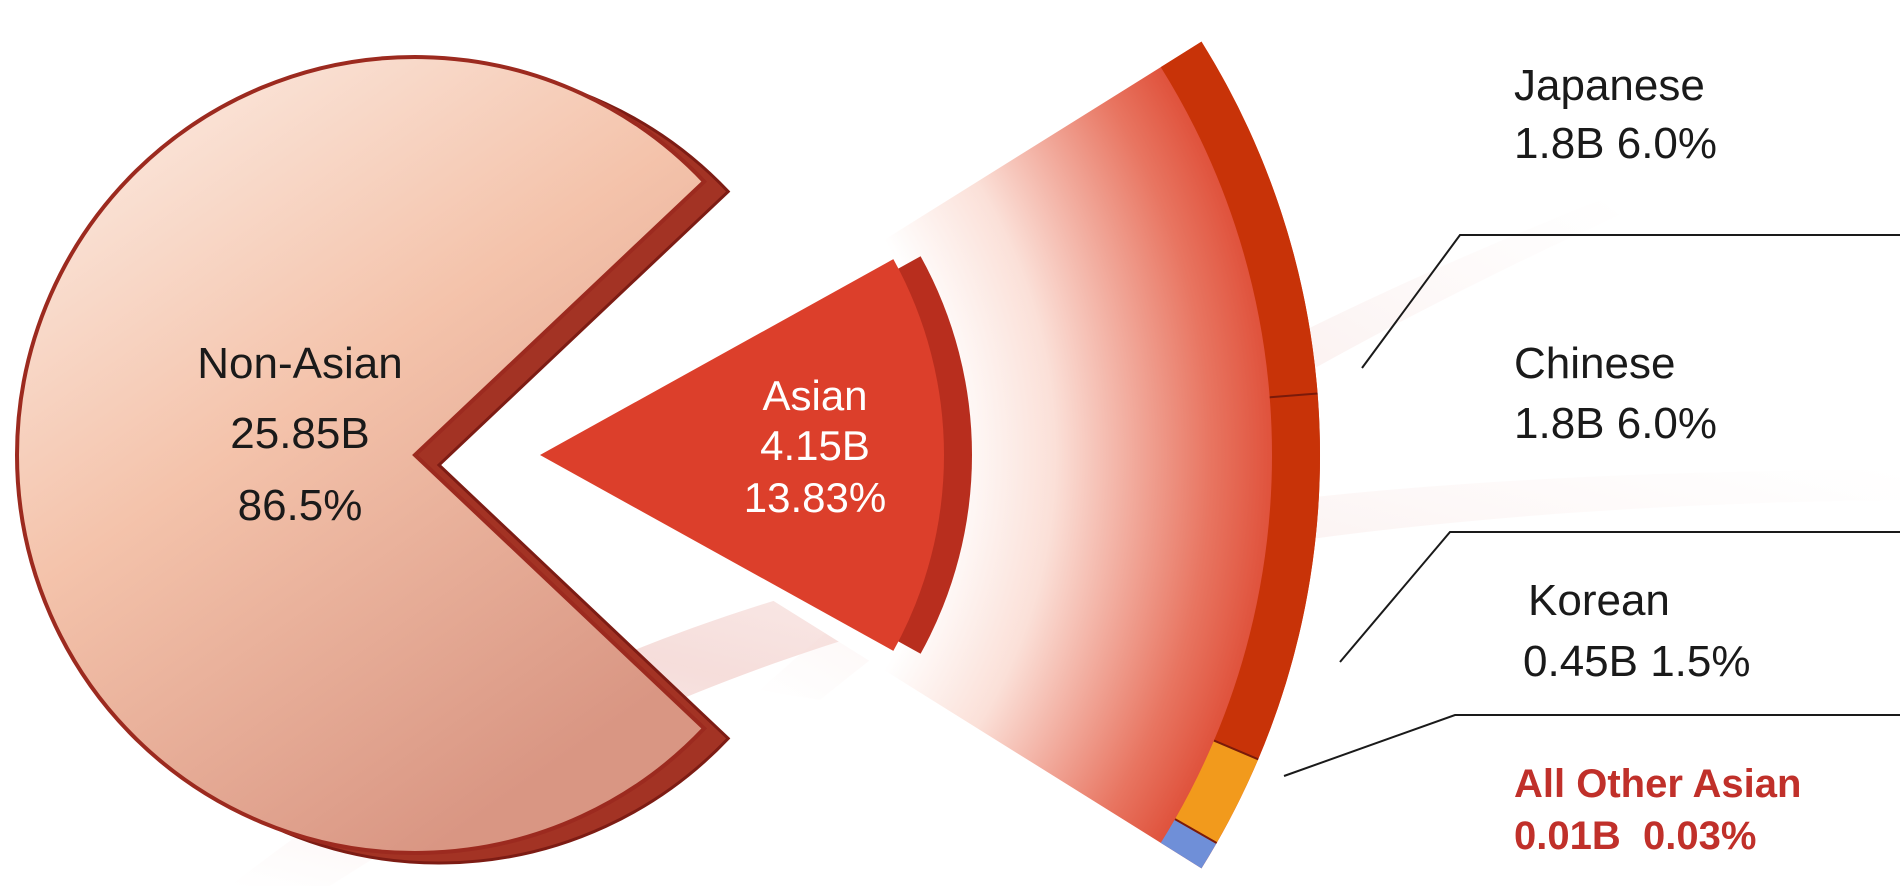 The height and width of the screenshot is (886, 1901). I want to click on slice-label-asian-percent: 13.83%, so click(815, 497).